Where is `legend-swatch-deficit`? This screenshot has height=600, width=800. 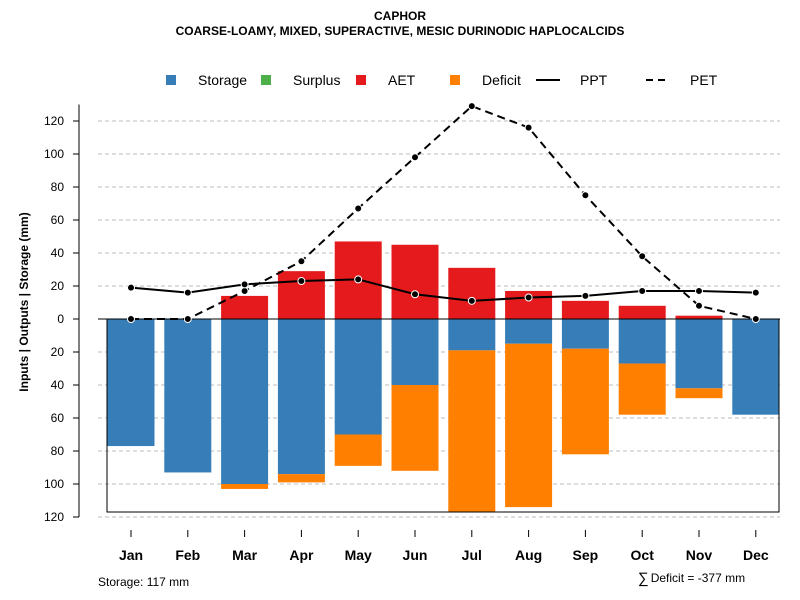
legend-swatch-deficit is located at coordinates (455, 80).